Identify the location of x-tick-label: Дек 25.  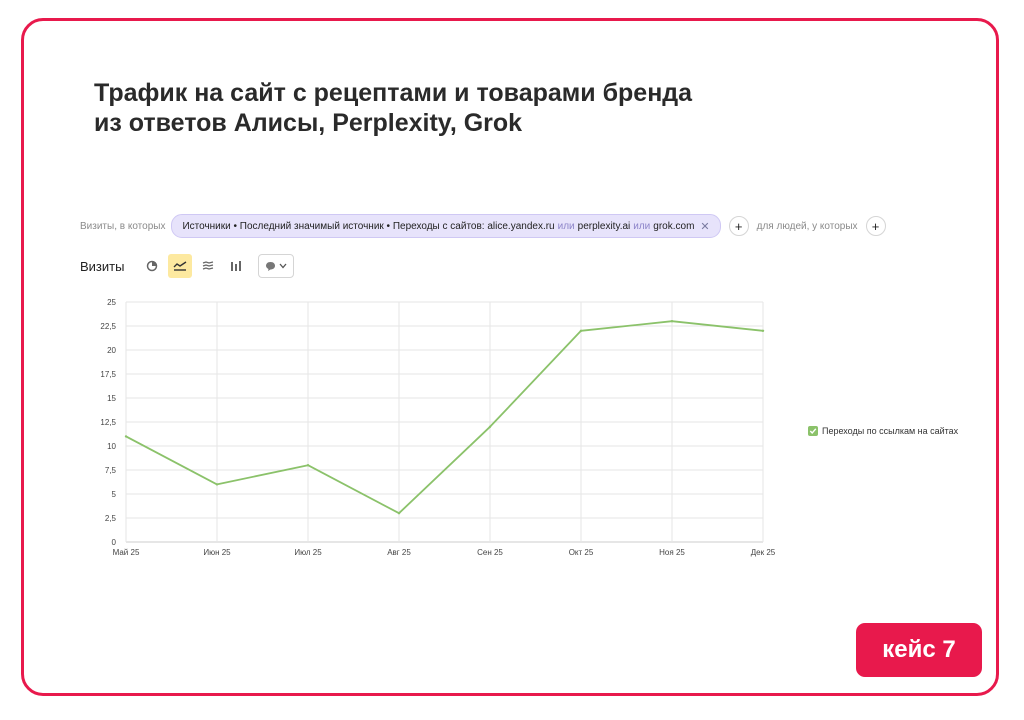
(763, 552).